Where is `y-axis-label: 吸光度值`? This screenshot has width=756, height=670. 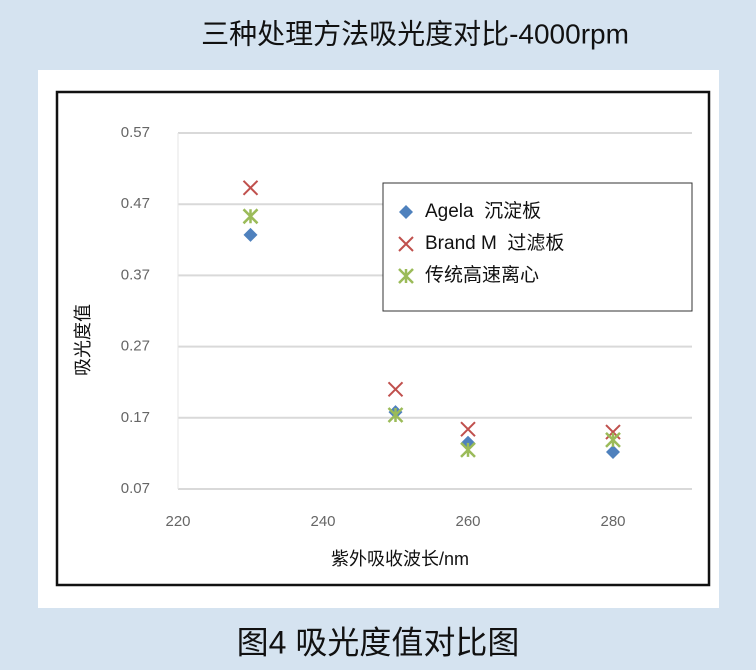 y-axis-label: 吸光度值 is located at coordinates (83, 340).